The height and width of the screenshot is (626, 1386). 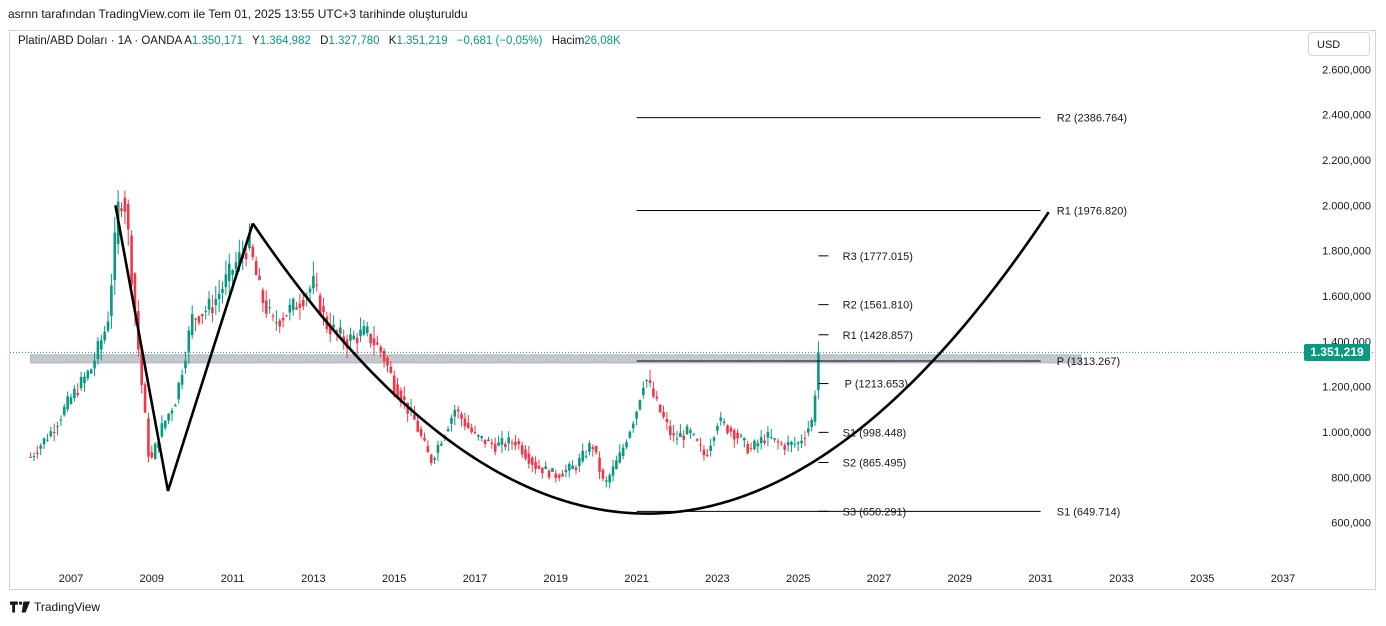 I want to click on currency-button: USD, so click(x=1339, y=44).